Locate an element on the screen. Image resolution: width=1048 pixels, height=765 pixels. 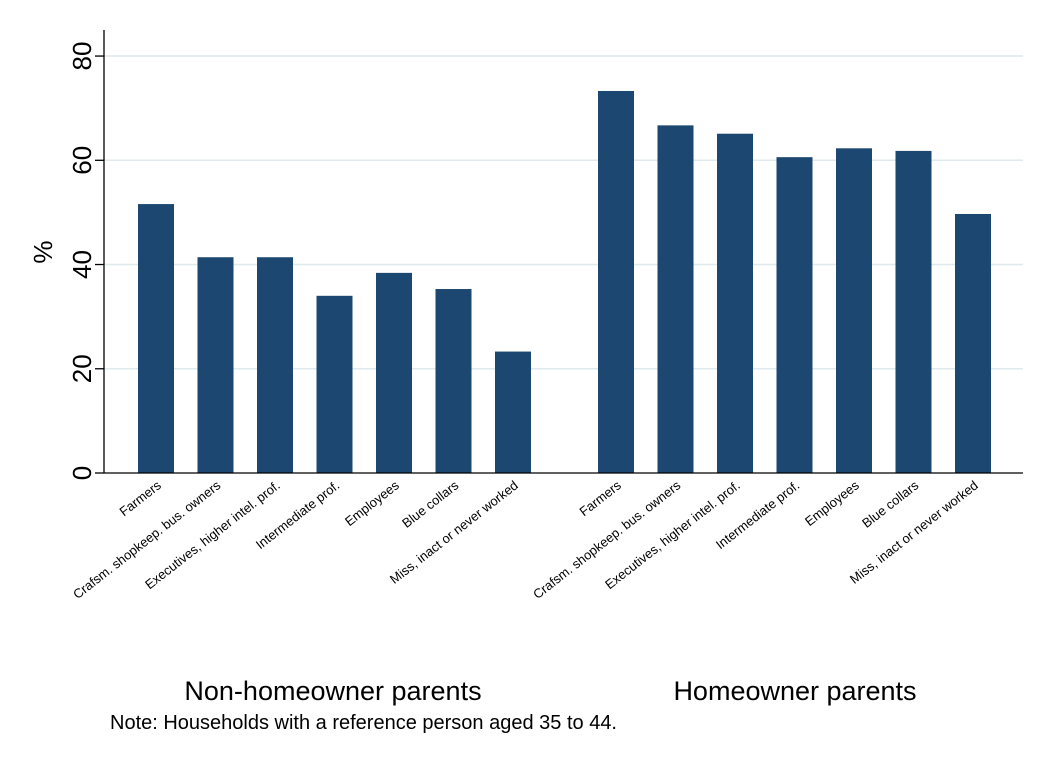
y-tick-label-20: 20 is located at coordinates (82, 368).